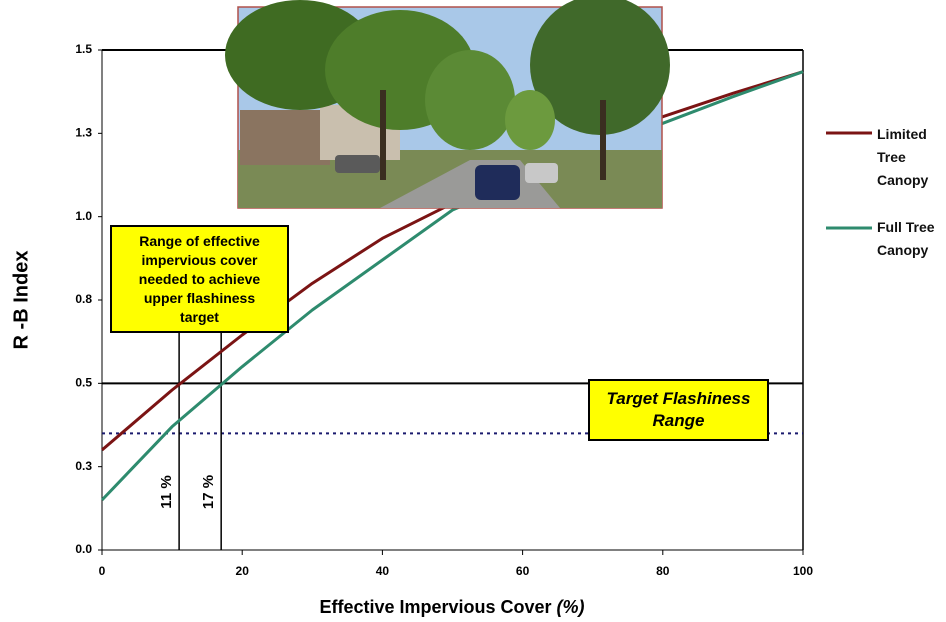 Image resolution: width=946 pixels, height=622 pixels. What do you see at coordinates (83, 216) in the screenshot?
I see `y-tick-label: 1.0` at bounding box center [83, 216].